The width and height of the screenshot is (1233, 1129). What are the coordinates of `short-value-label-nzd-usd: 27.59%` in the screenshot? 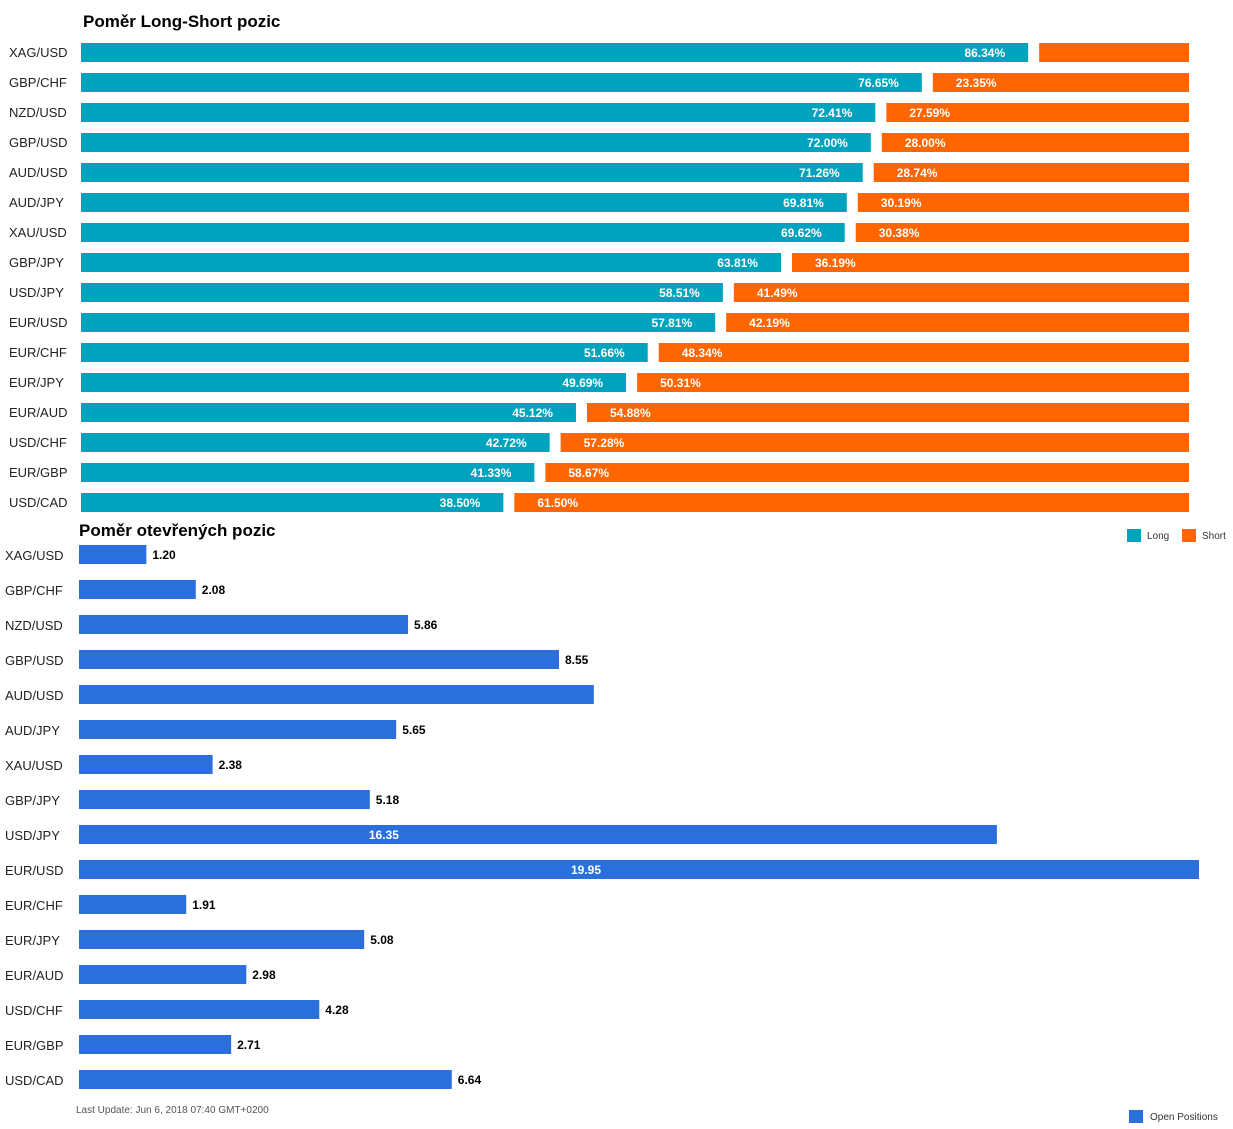 It's located at (929, 113).